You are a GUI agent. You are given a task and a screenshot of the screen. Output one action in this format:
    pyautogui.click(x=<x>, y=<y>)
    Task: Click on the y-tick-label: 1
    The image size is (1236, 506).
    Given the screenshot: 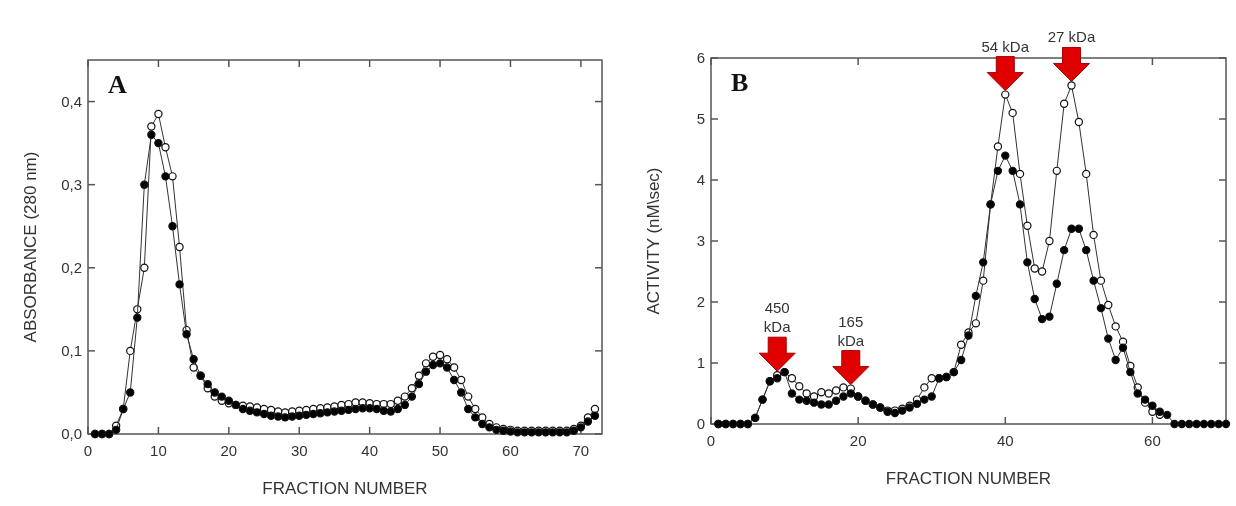 What is the action you would take?
    pyautogui.click(x=700, y=362)
    